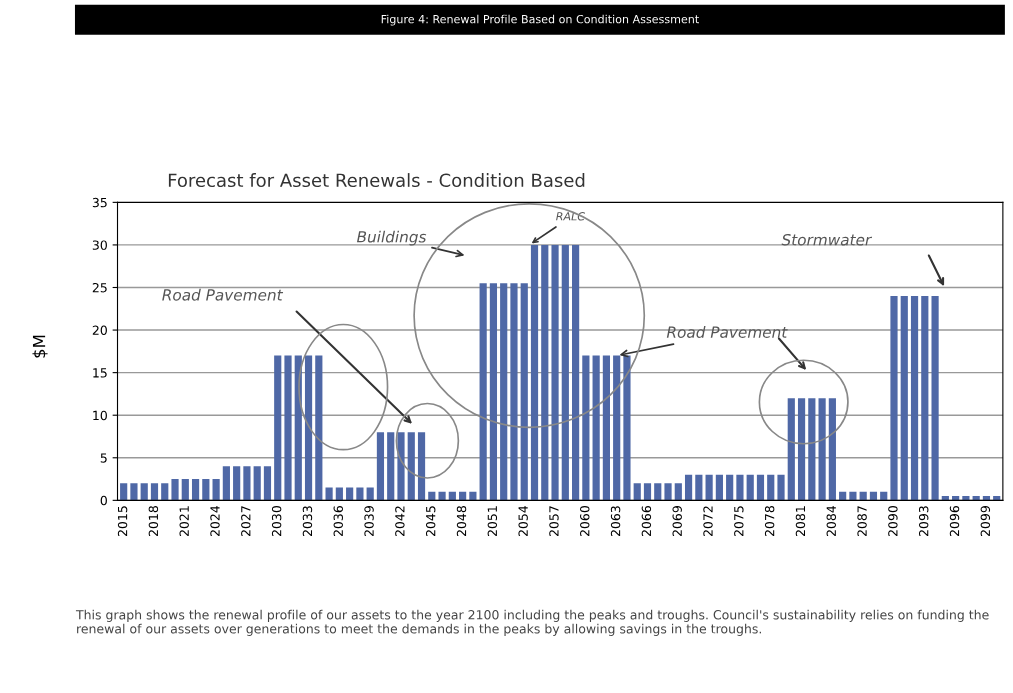 The height and width of the screenshot is (693, 1013). I want to click on x-tick-label: 2021, so click(184, 521).